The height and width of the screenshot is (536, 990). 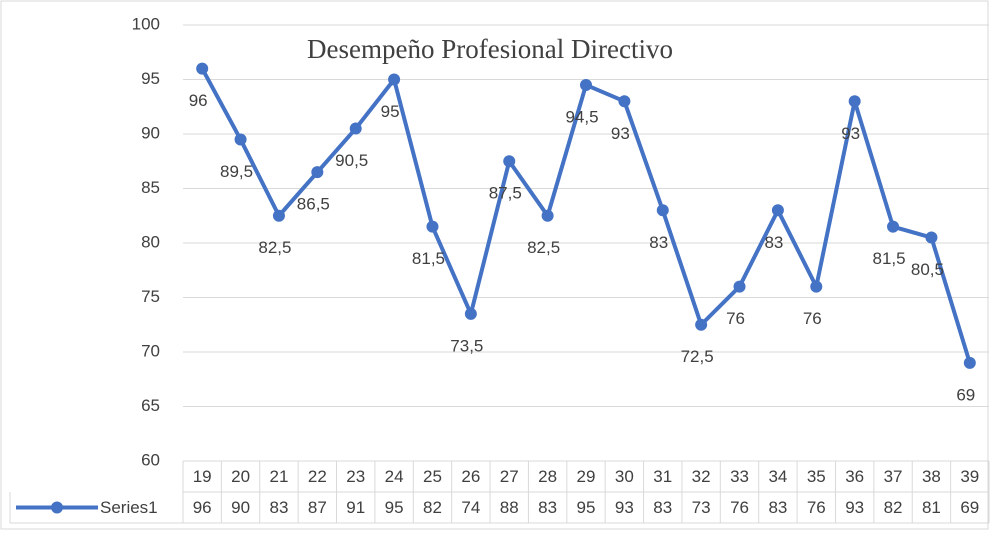 I want to click on legend-marker, so click(x=57, y=507).